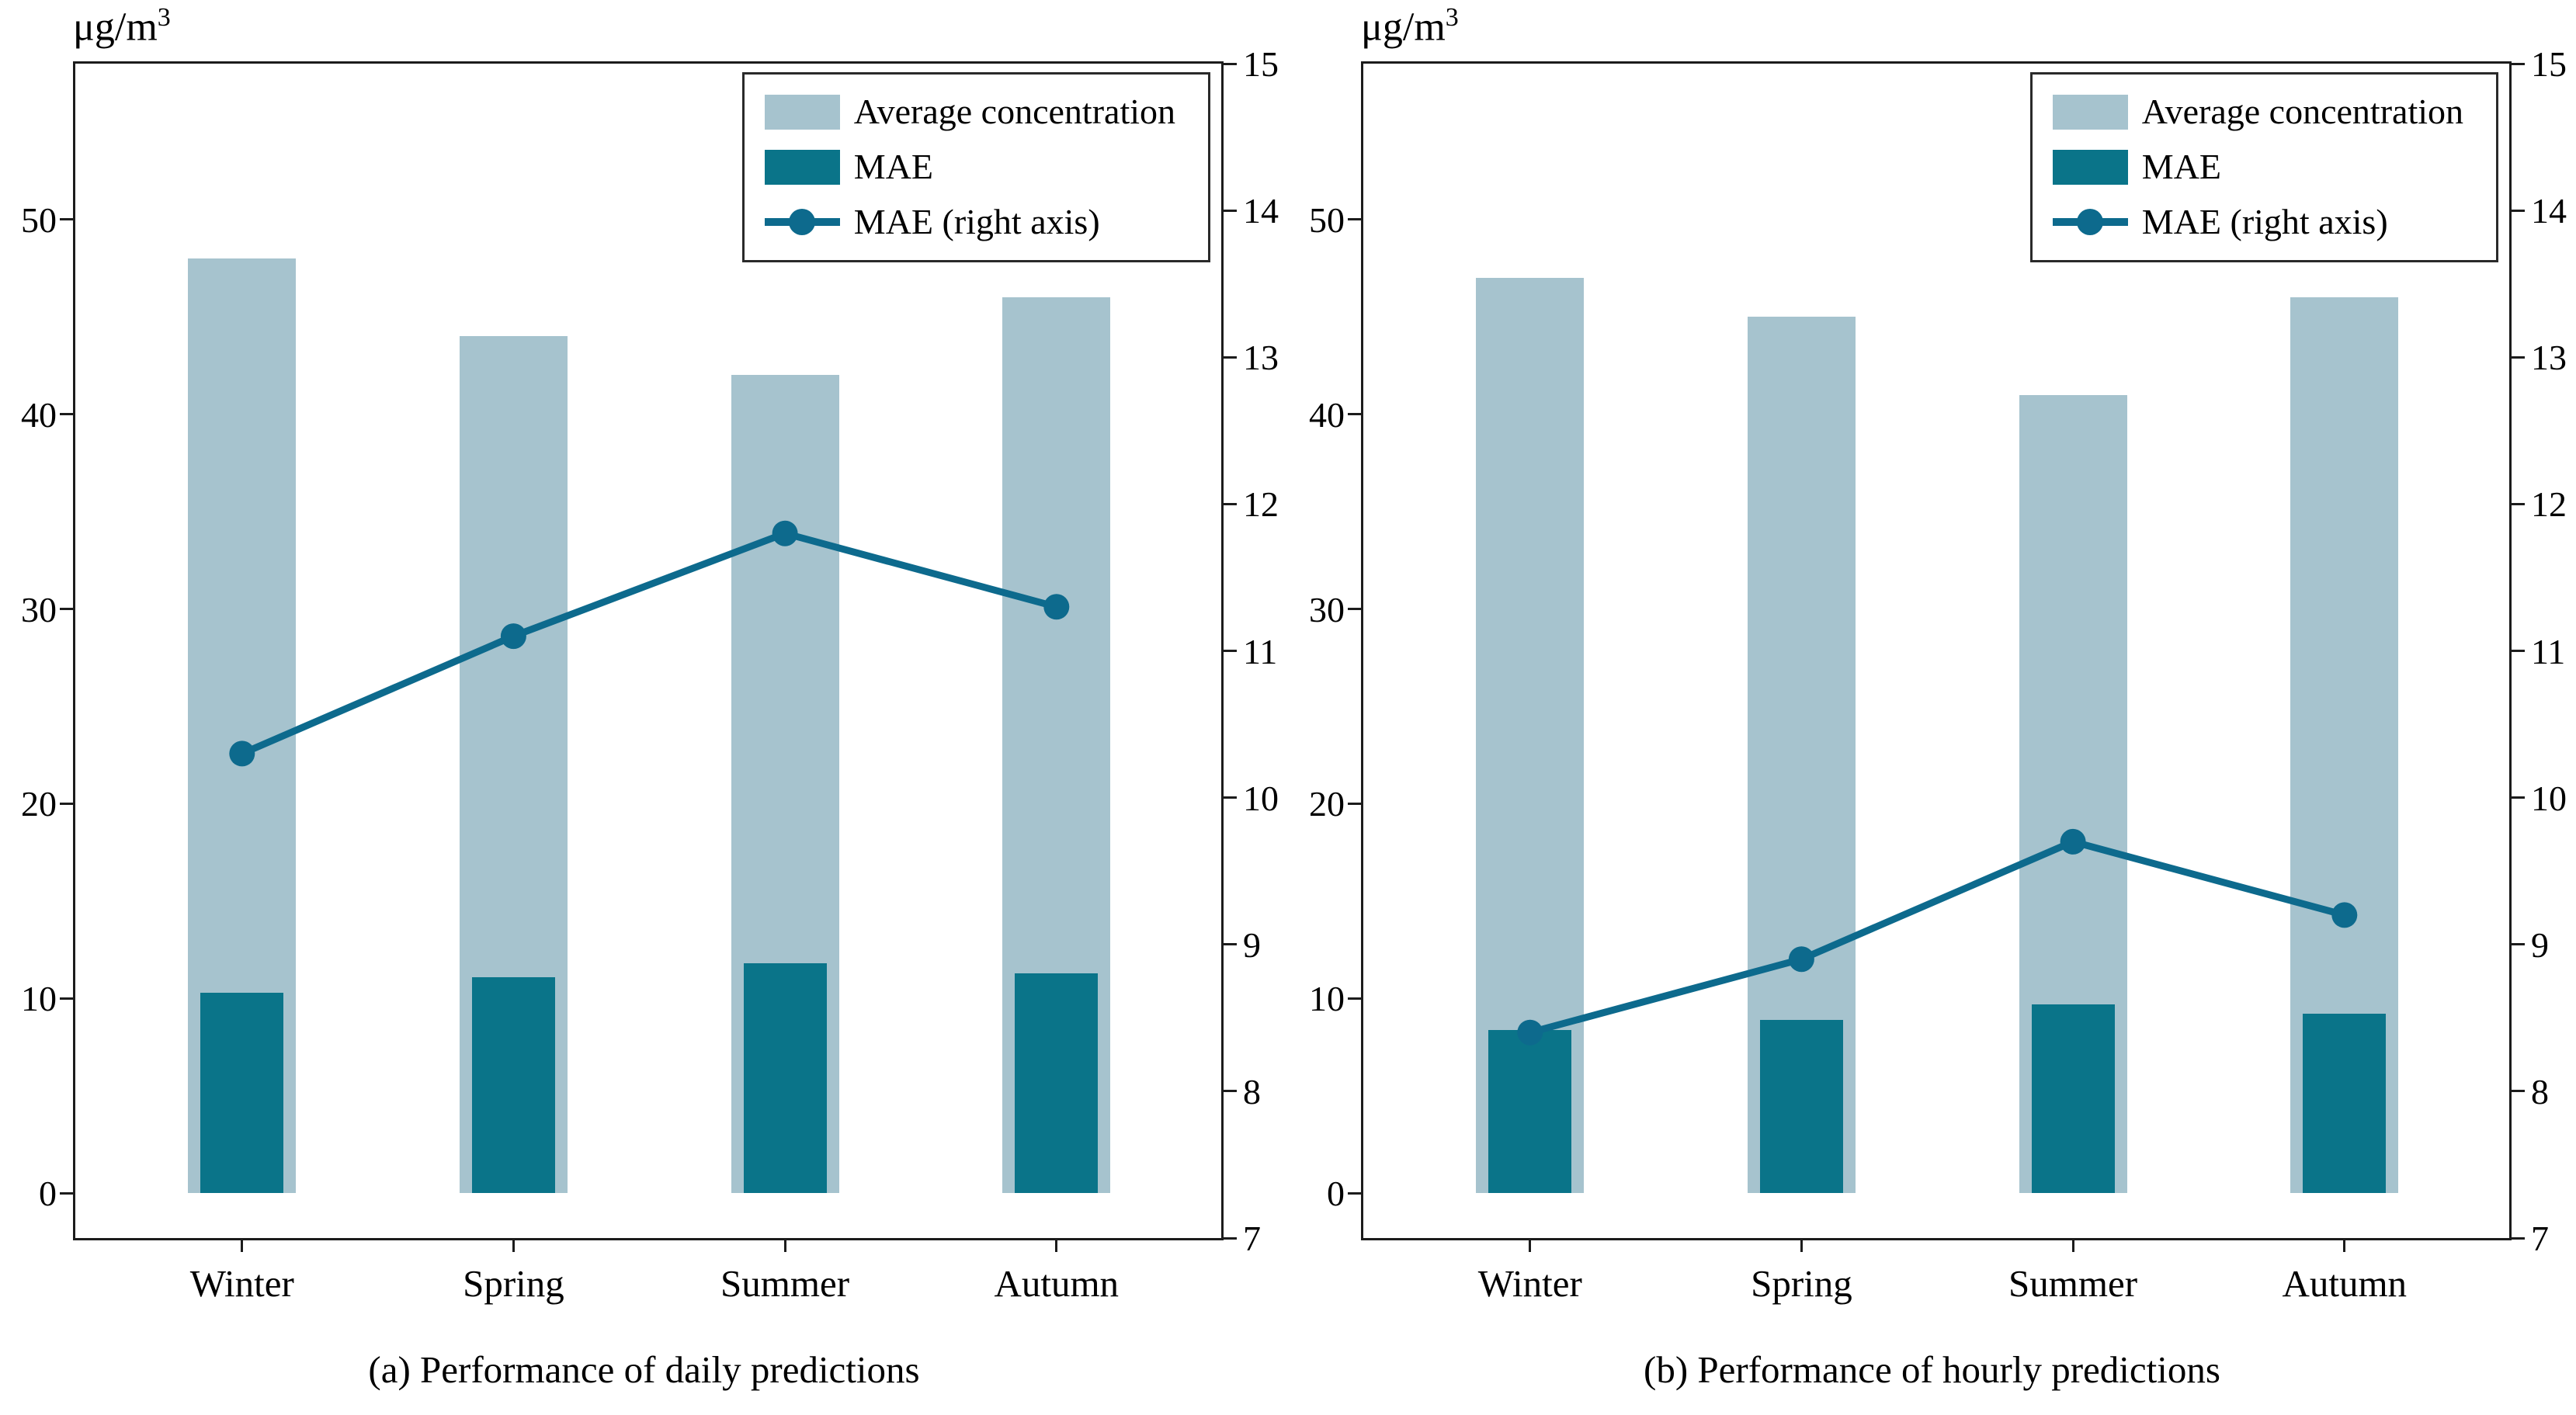 The height and width of the screenshot is (1415, 2576). I want to click on right-y-tick-label: 14, so click(1261, 211).